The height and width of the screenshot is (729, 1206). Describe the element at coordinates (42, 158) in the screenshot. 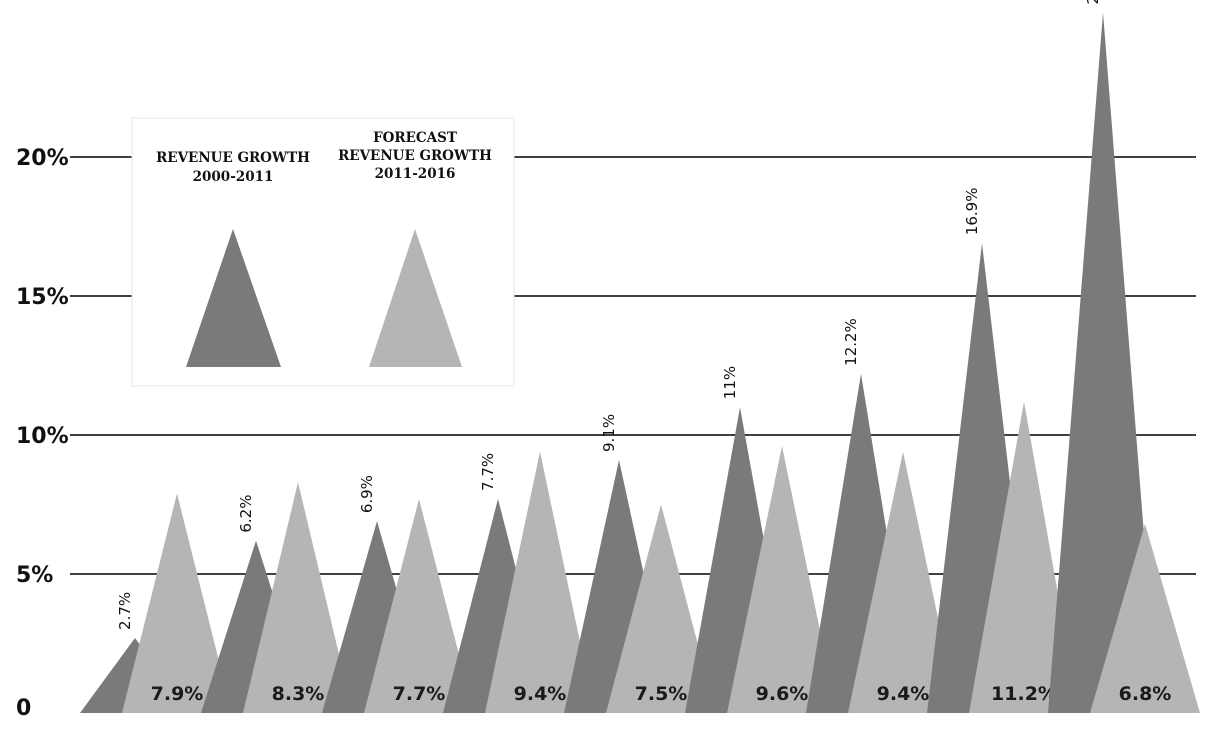

I see `y-tick-label: 20%` at that location.